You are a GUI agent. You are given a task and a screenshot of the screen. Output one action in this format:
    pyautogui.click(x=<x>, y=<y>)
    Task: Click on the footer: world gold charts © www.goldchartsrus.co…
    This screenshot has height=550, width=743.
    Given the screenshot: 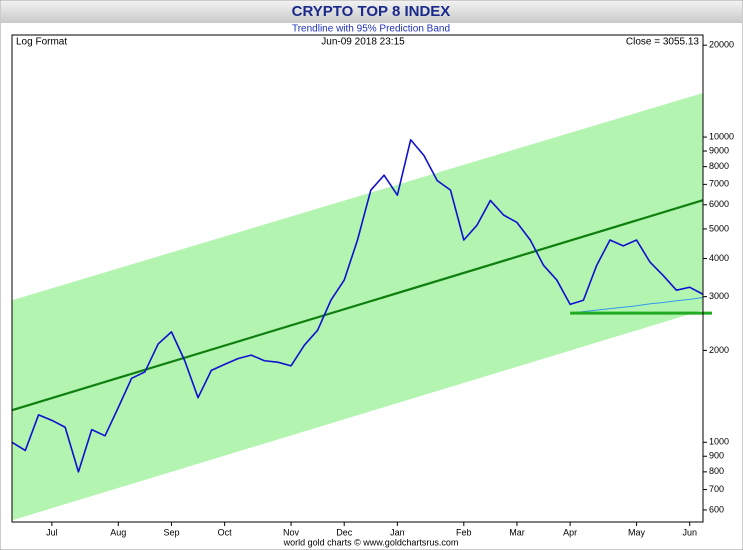 What is the action you would take?
    pyautogui.click(x=371, y=542)
    